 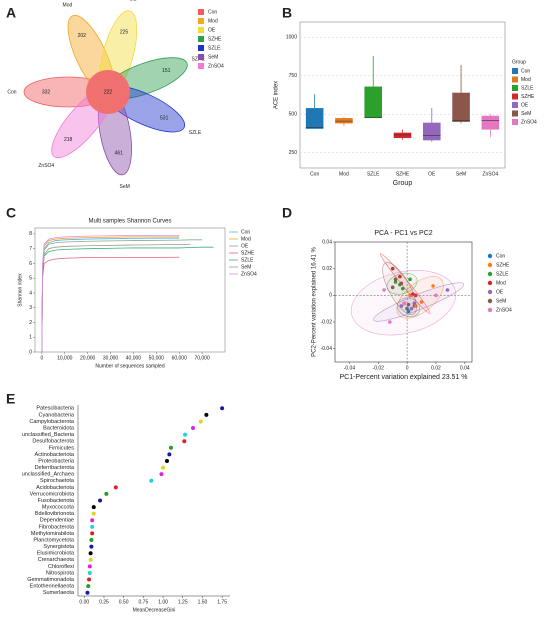 I want to click on x-tick-label: 1.75, so click(x=222, y=602).